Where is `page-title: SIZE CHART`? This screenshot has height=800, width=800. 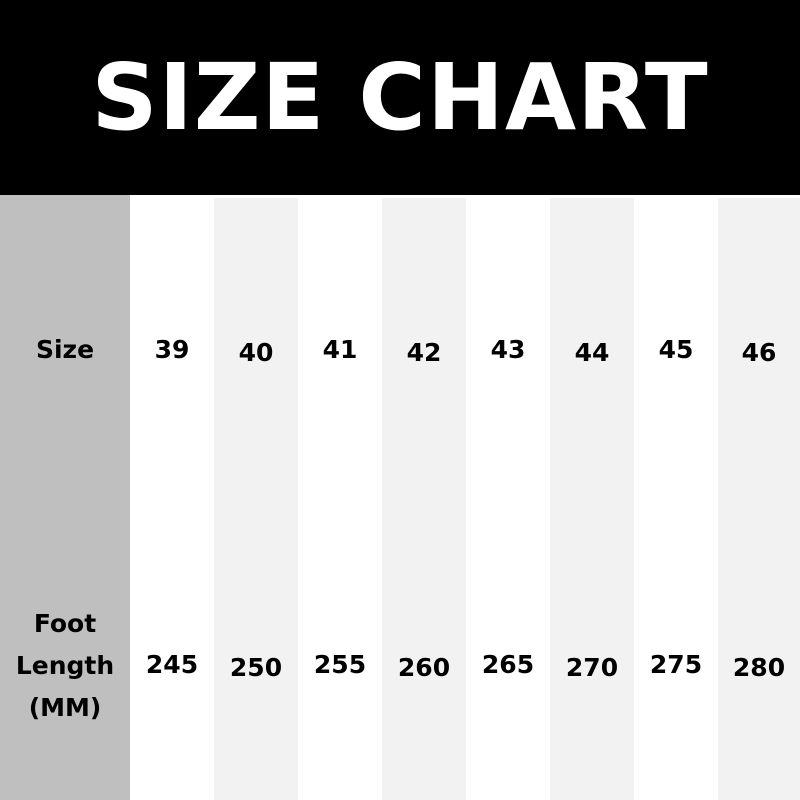 page-title: SIZE CHART is located at coordinates (400, 97).